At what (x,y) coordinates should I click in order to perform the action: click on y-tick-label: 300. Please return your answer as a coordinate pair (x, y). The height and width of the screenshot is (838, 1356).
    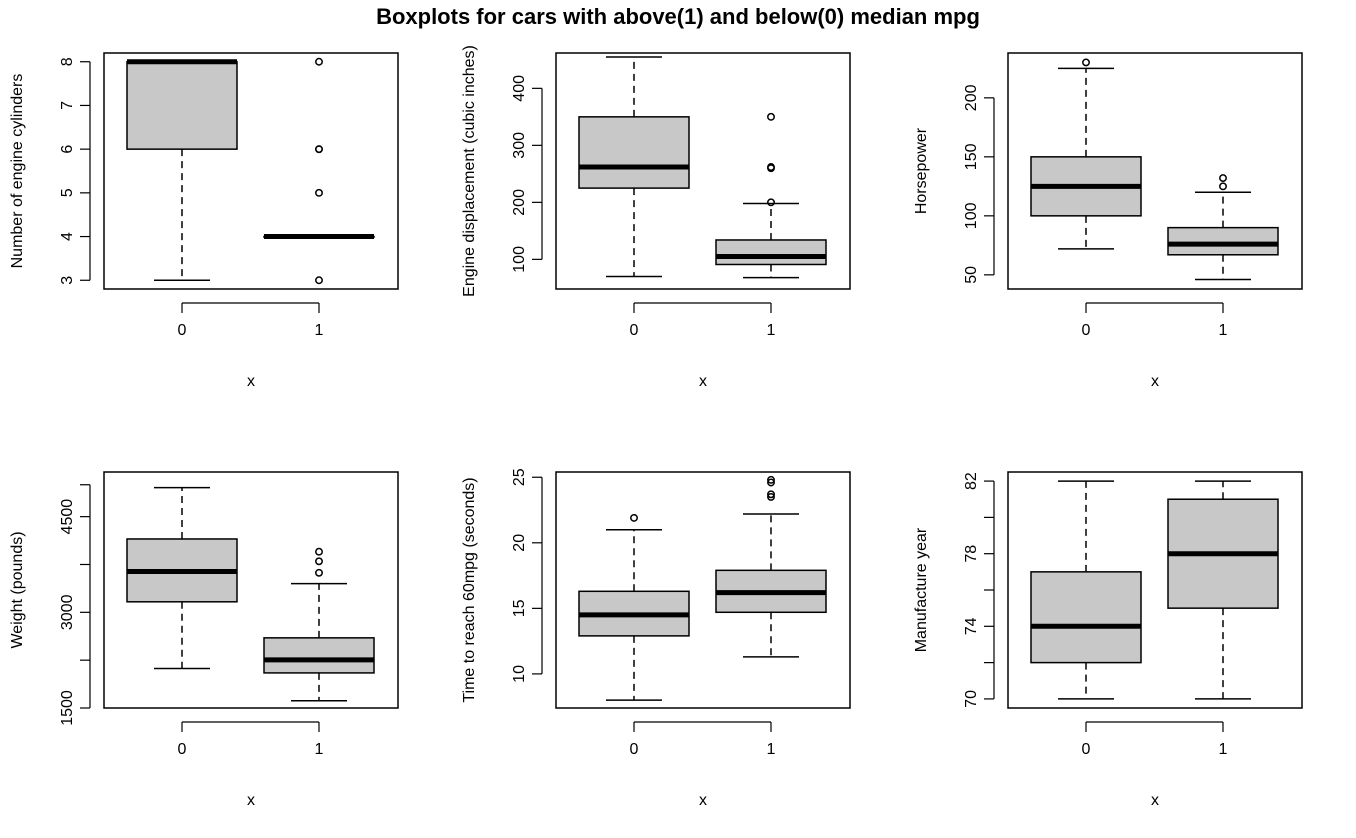
    Looking at the image, I should click on (519, 145).